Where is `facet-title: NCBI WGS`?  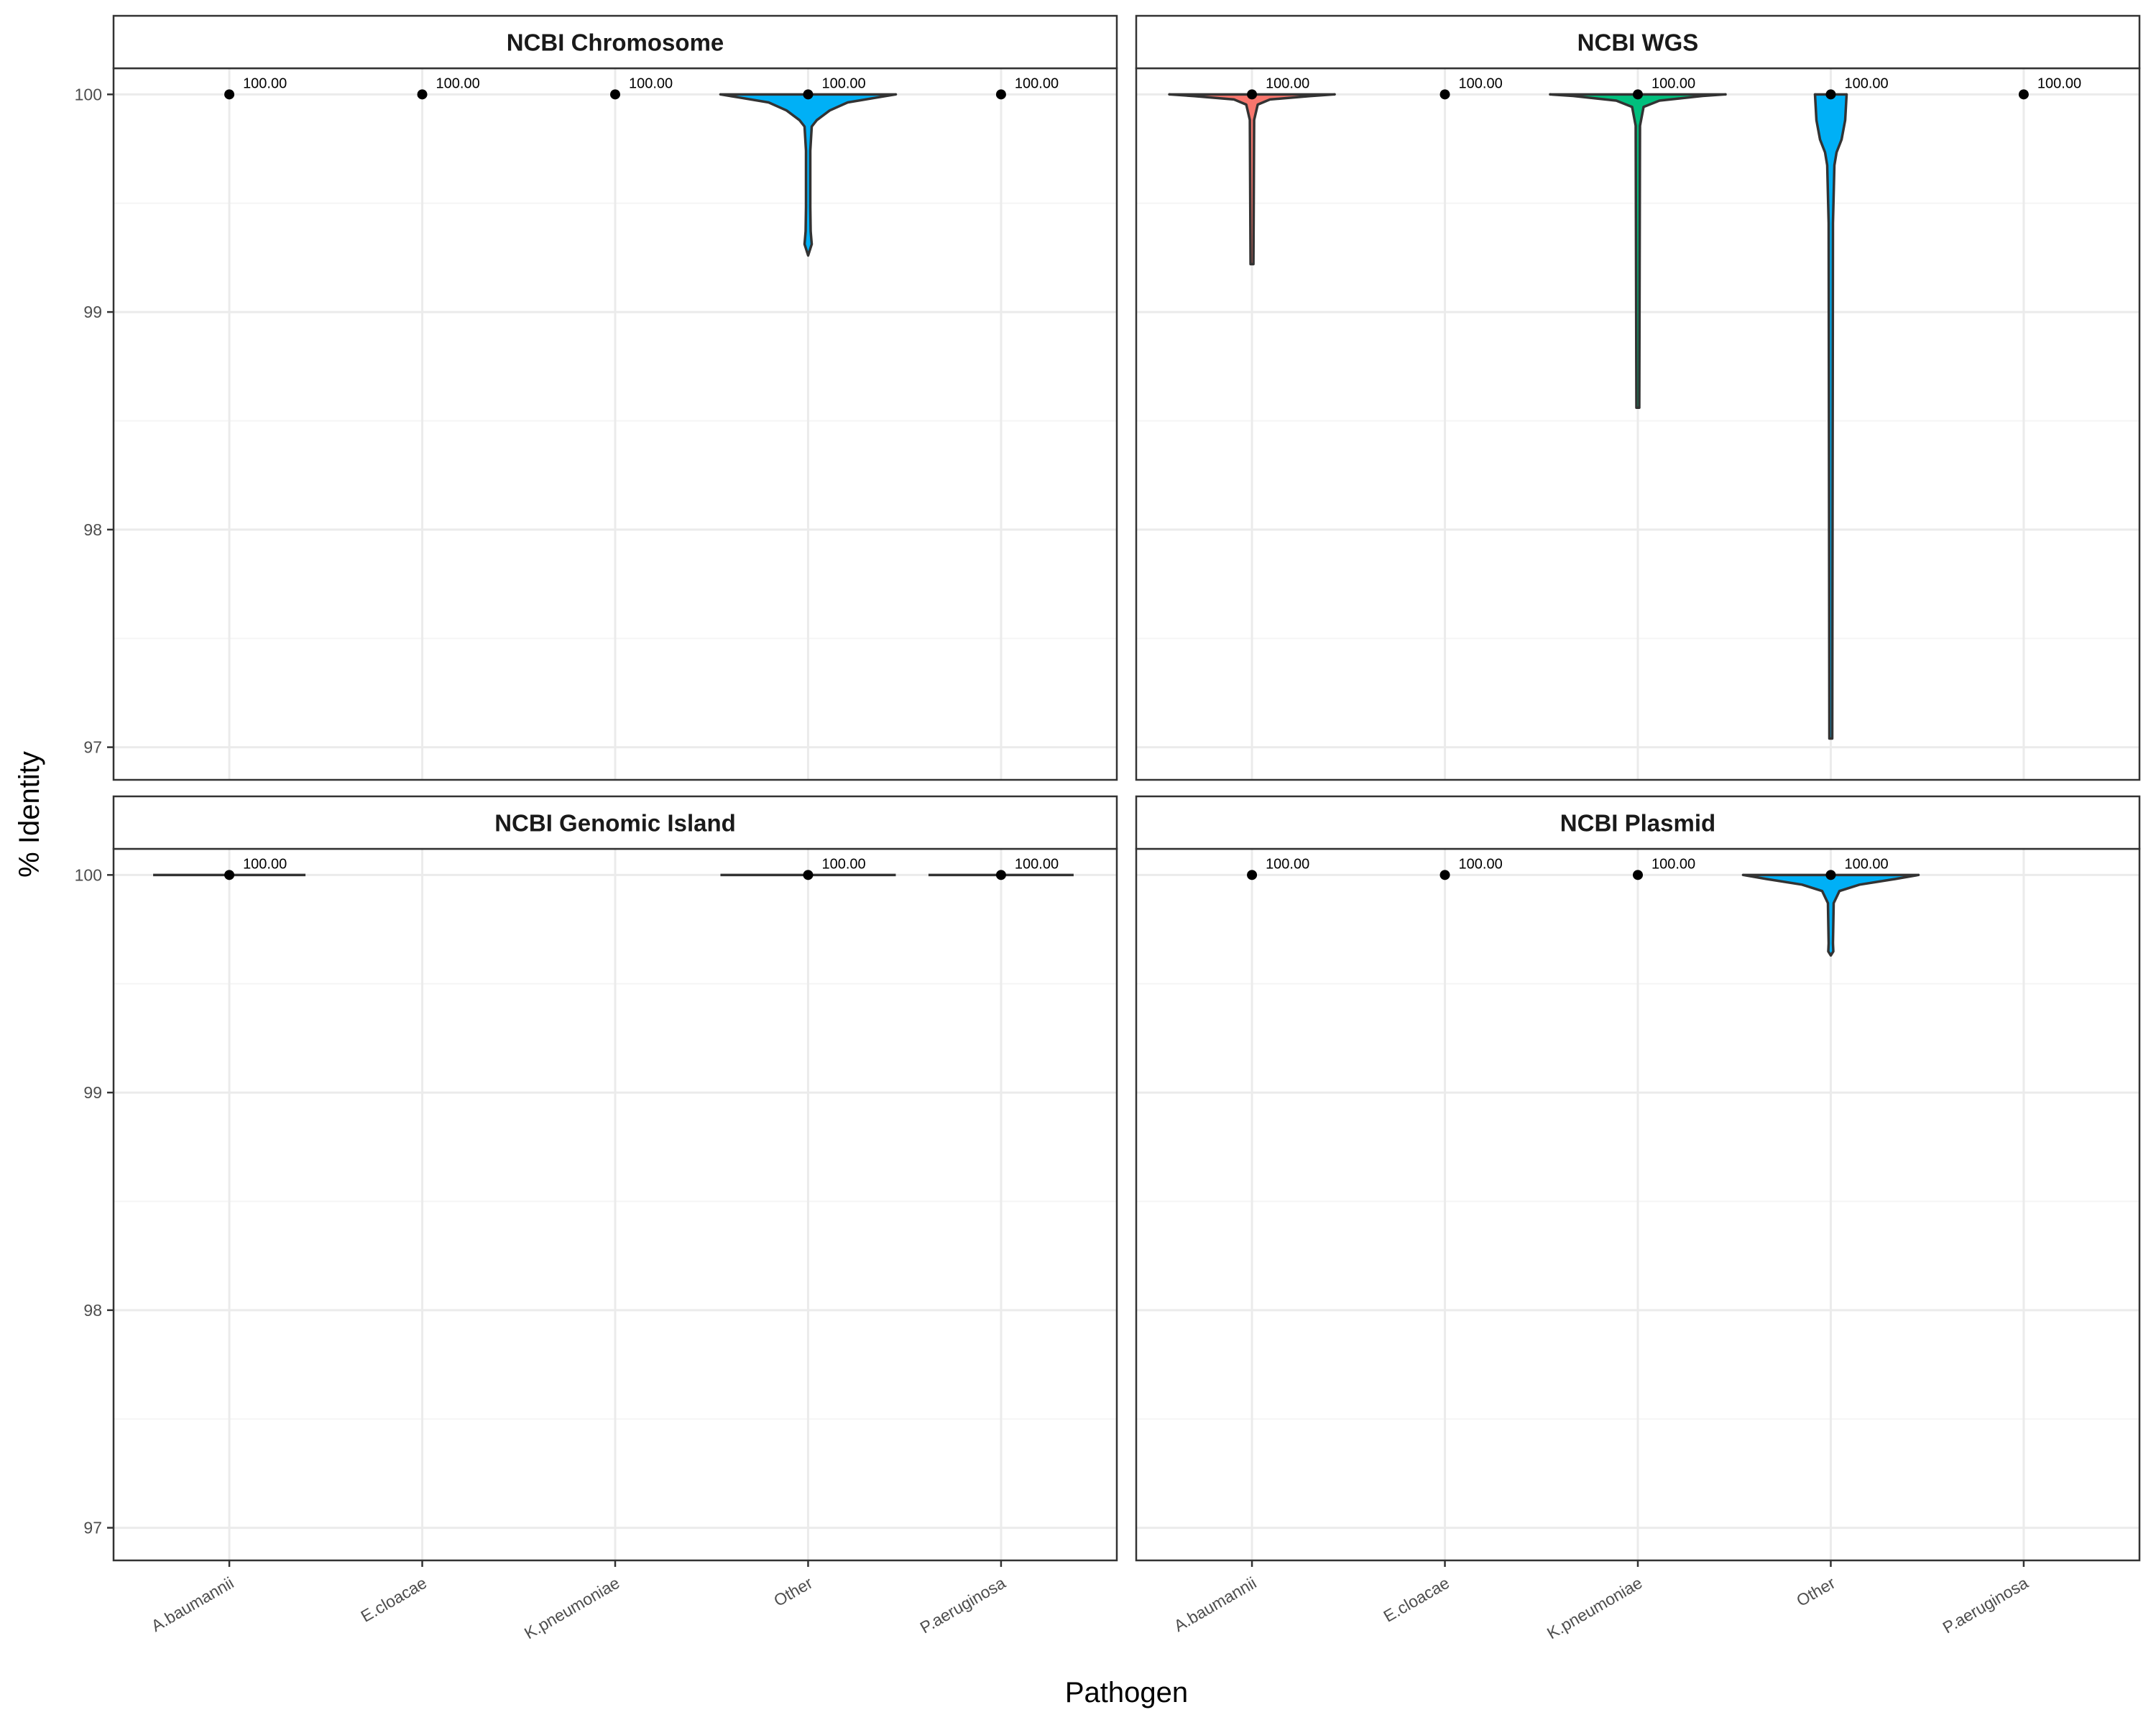
facet-title: NCBI WGS is located at coordinates (1638, 42).